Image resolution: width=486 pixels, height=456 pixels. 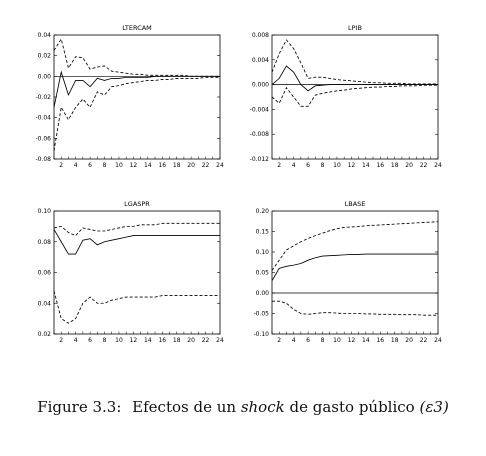 I want to click on y-tick-label: 0.08, so click(x=45, y=242).